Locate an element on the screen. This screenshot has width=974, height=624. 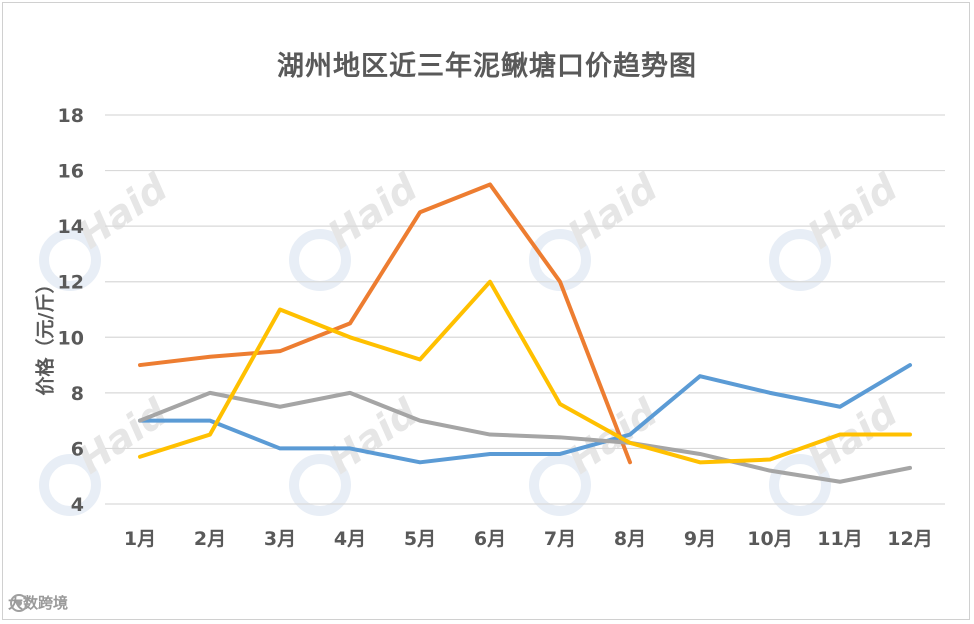
x-tick-label: 3月 is located at coordinates (280, 539).